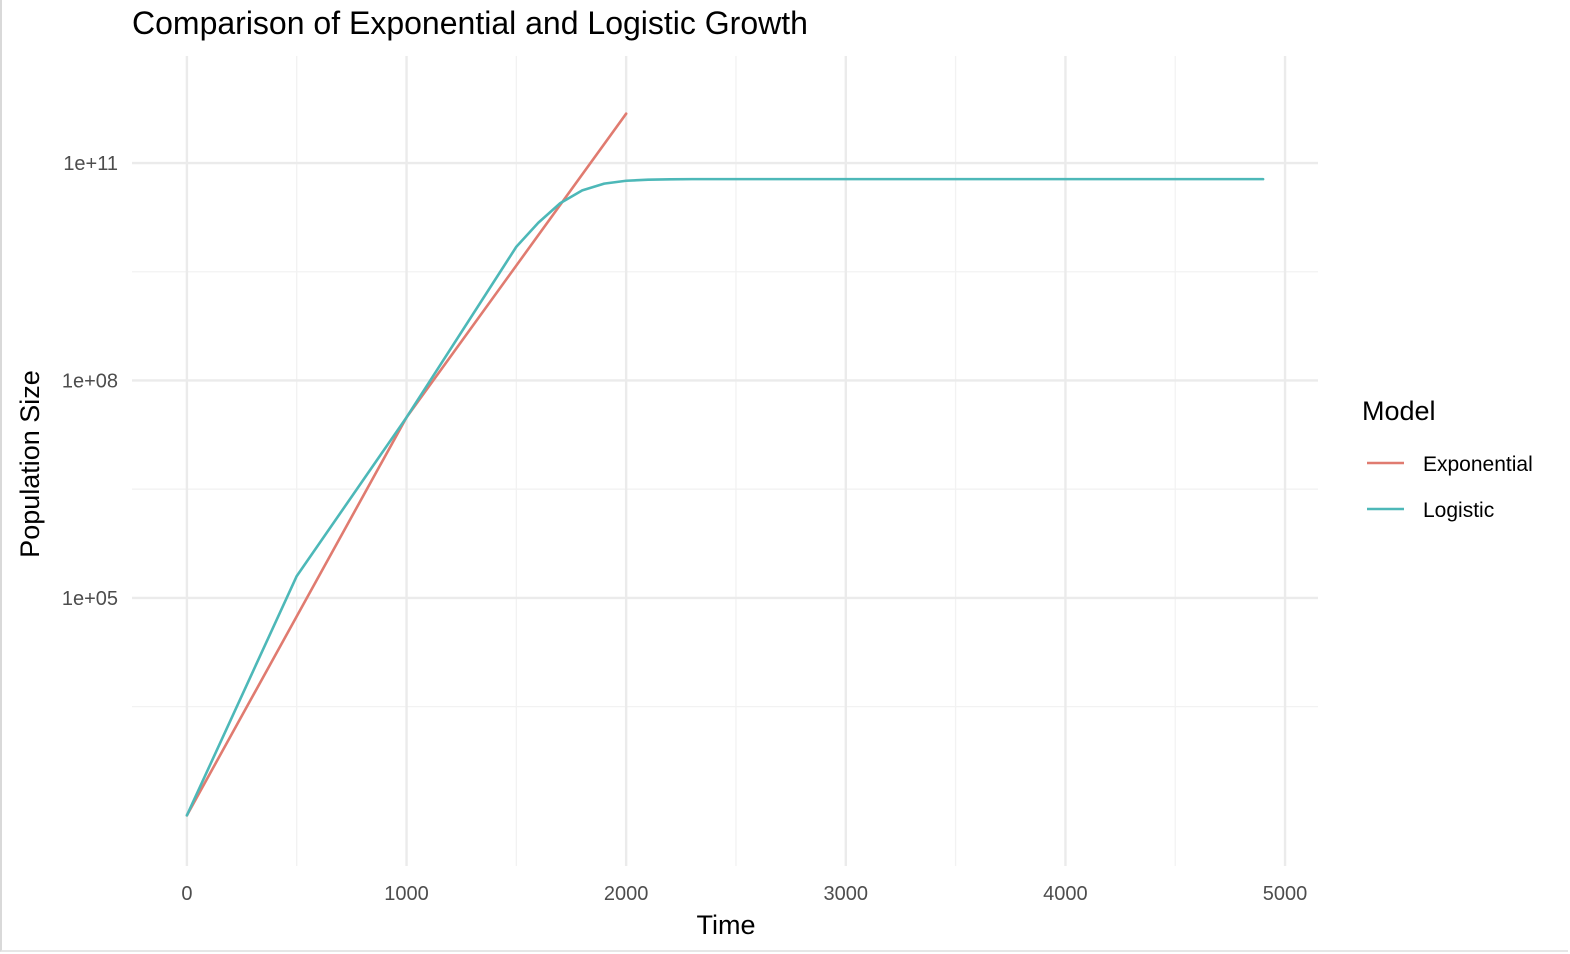  Describe the element at coordinates (744, 894) in the screenshot. I see `x-axis-ticks: 0 1000 2000 3000 4000 5000` at that location.